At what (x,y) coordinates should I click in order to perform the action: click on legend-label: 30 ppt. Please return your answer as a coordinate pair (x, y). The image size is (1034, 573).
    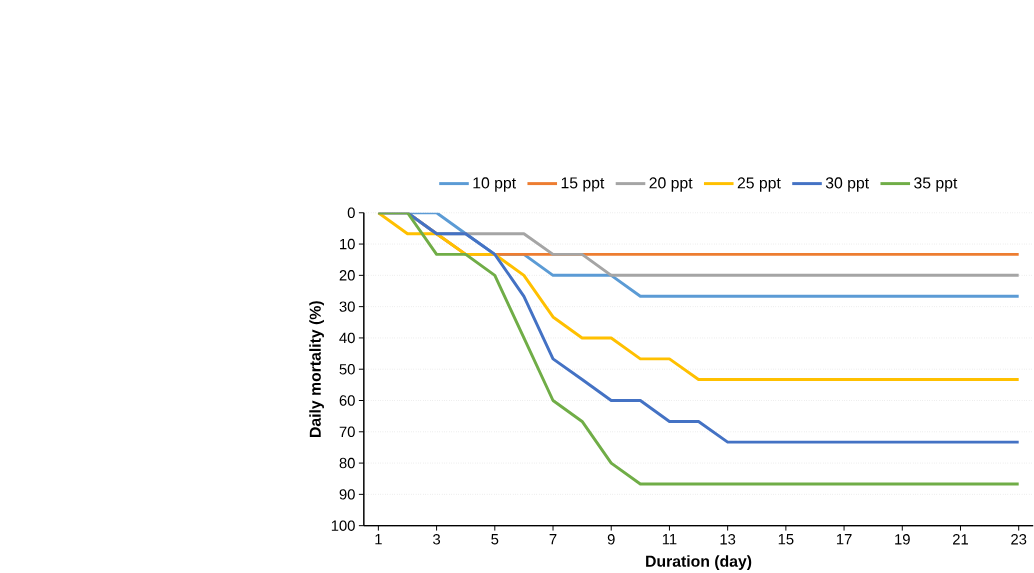
    Looking at the image, I should click on (847, 184).